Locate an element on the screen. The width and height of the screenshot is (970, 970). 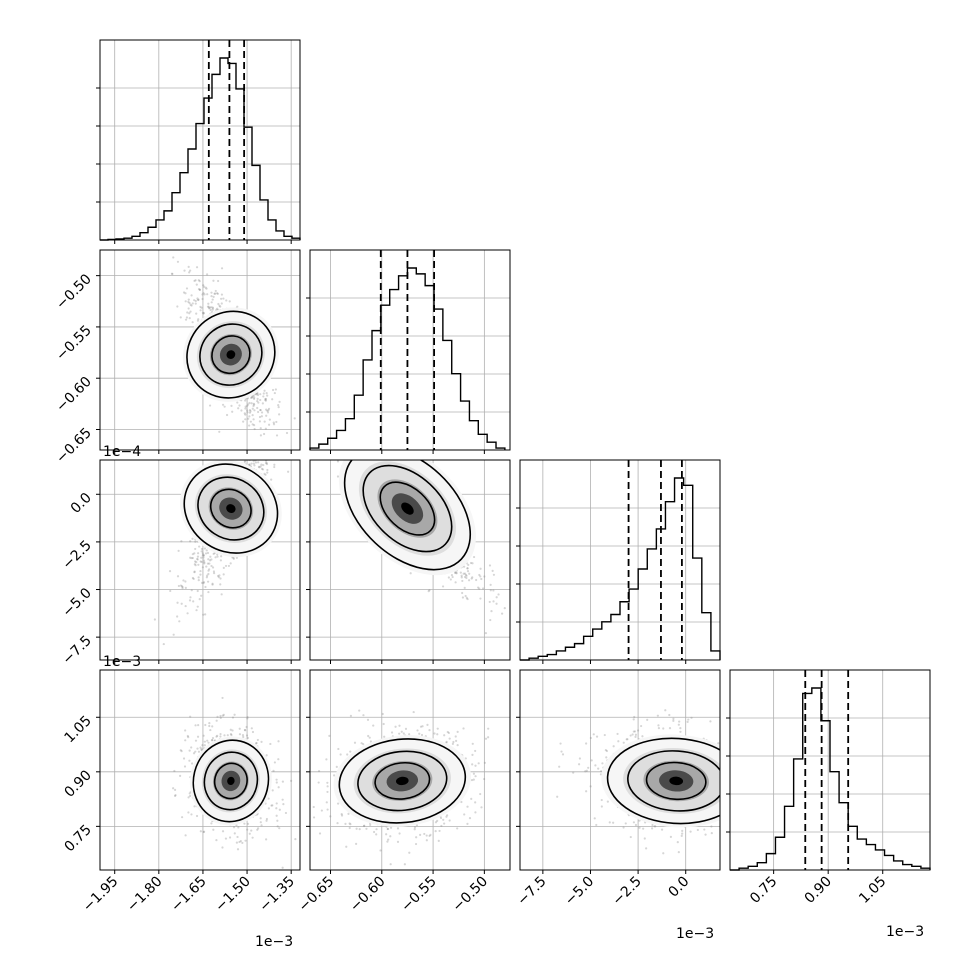
x-tick-label: −1.35 is located at coordinates (277, 895).